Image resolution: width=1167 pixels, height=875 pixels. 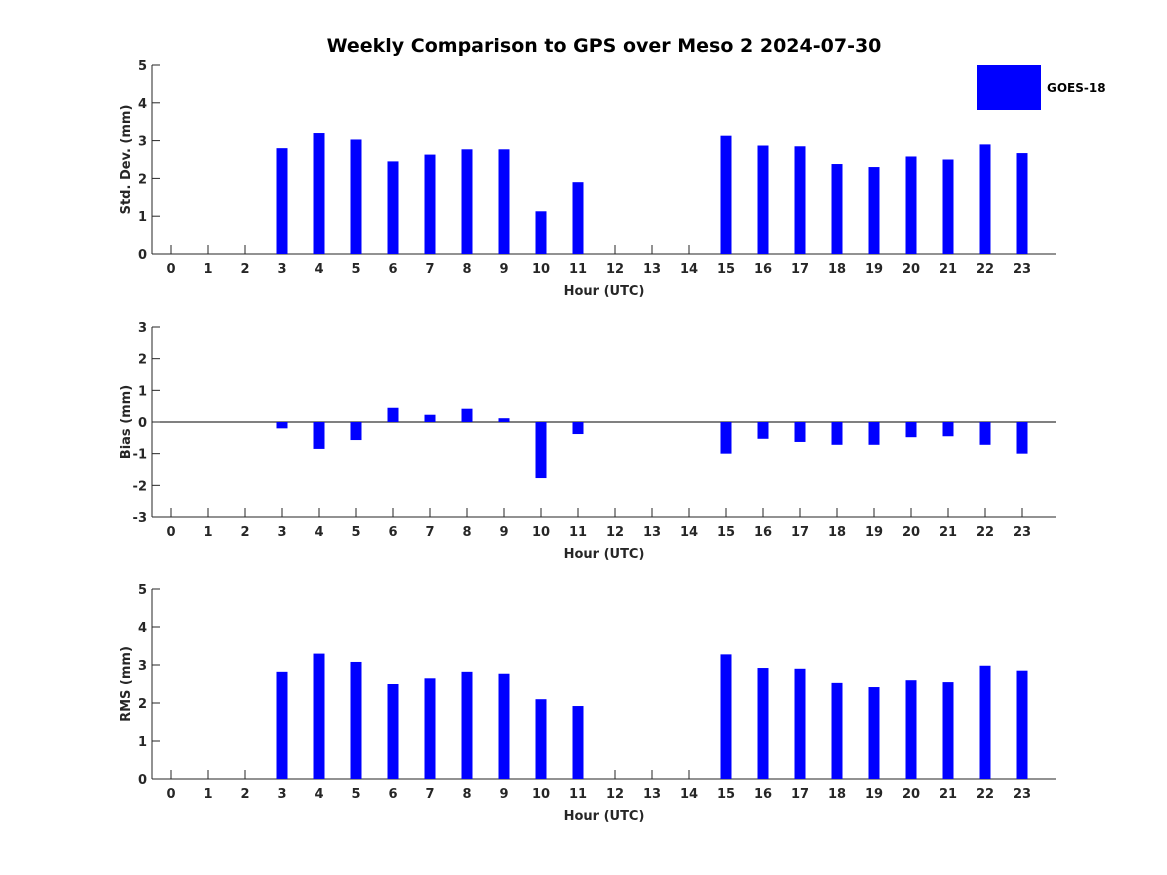 I want to click on x-tick-label: 15, so click(x=726, y=532).